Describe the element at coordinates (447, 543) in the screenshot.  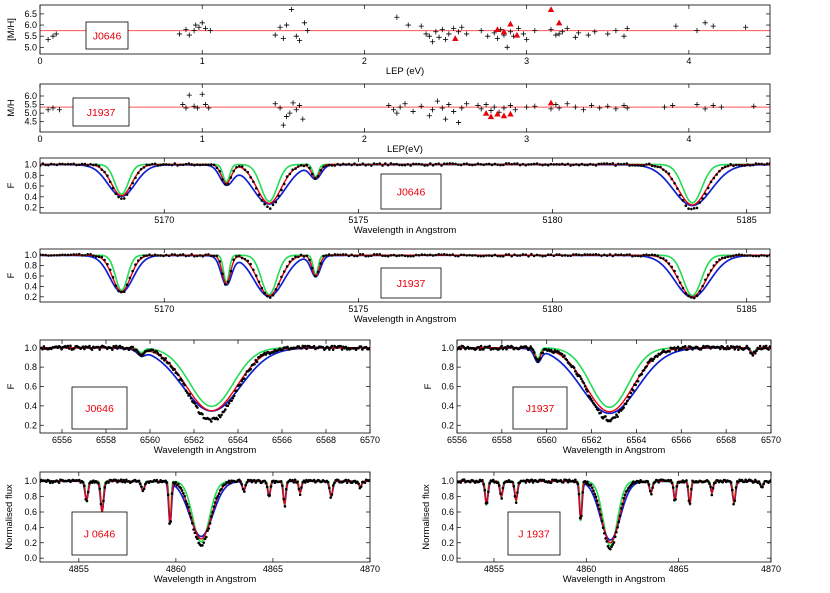
I see `y-tick-label: 0.2` at that location.